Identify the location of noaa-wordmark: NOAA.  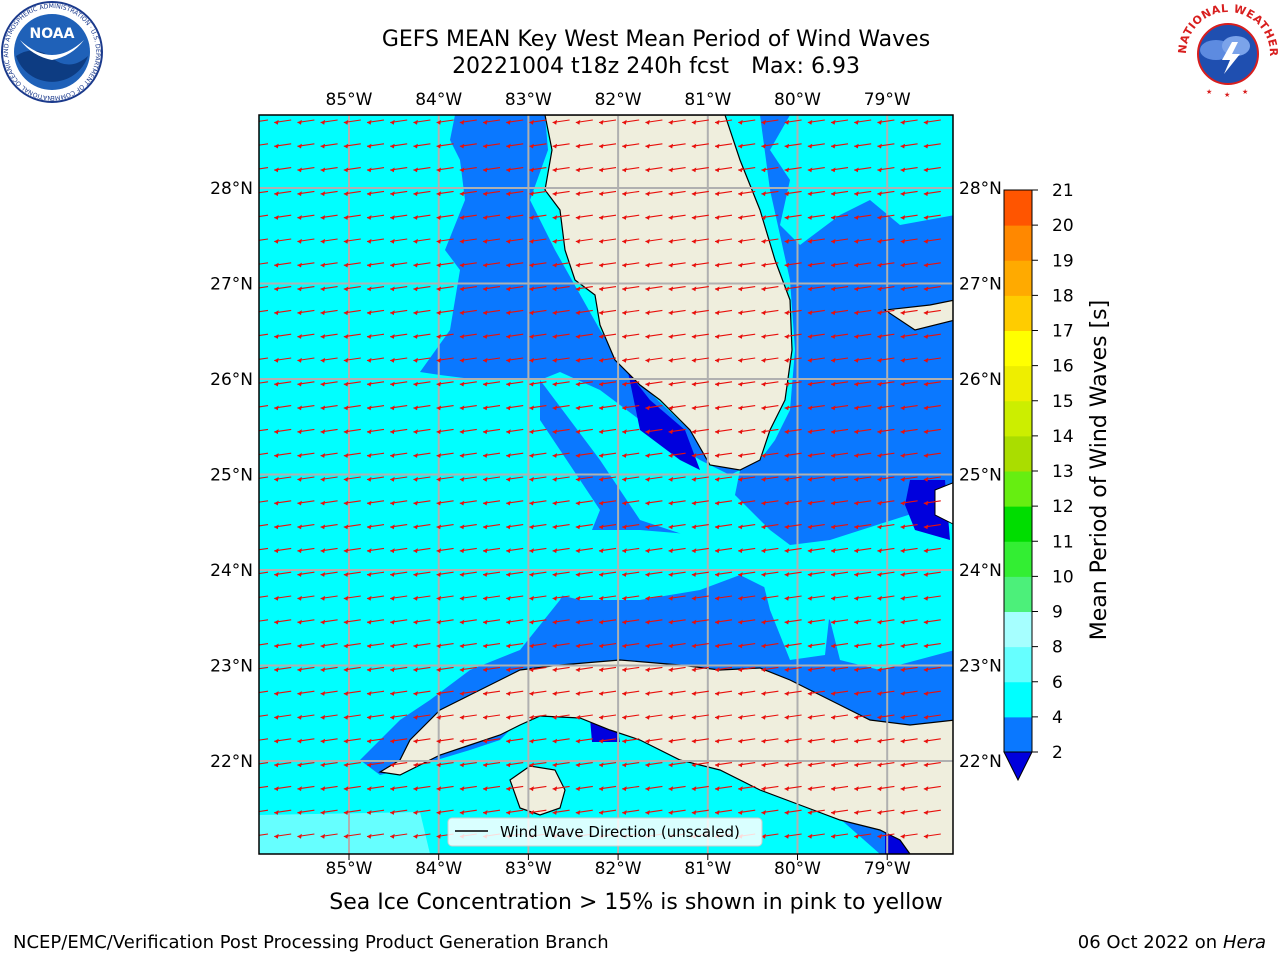
(52, 34).